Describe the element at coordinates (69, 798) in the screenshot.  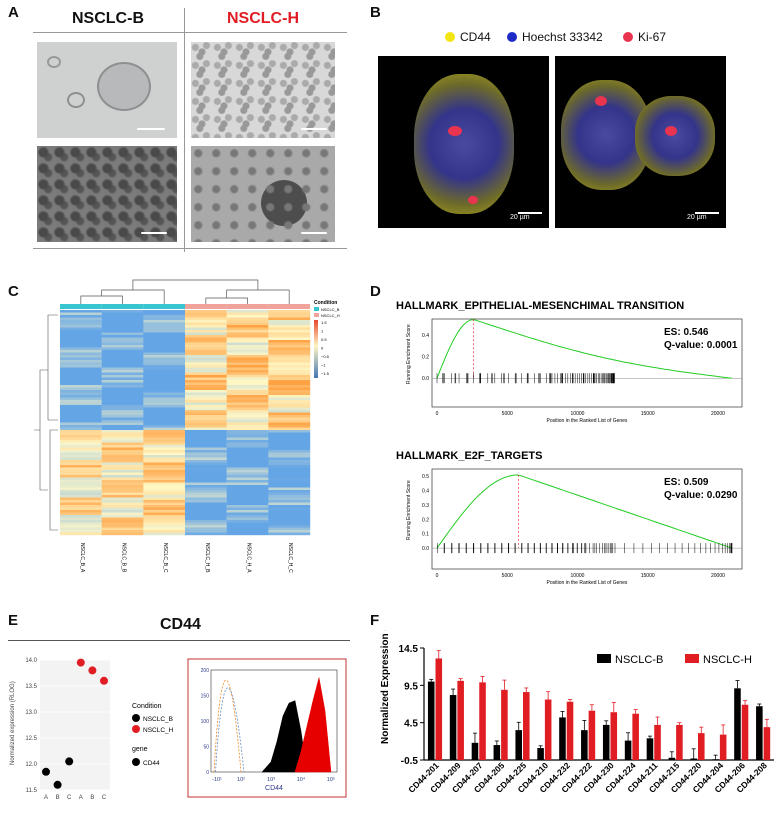
I see `scatter-xtick: C` at that location.